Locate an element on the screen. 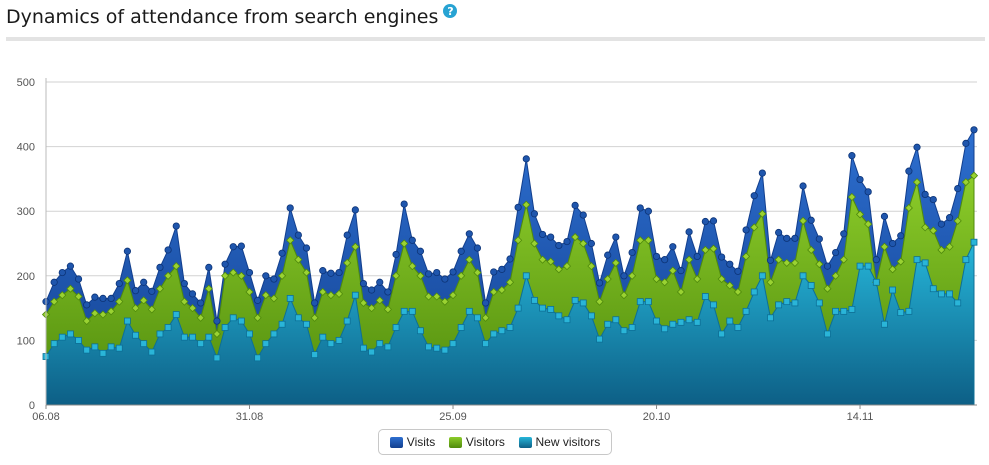  help-icon: ? is located at coordinates (450, 11).